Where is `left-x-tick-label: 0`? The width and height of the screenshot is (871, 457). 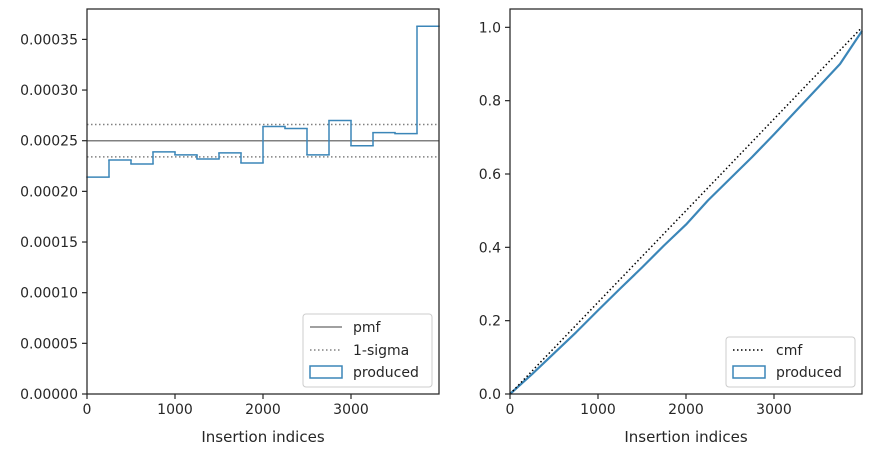
left-x-tick-label: 0 is located at coordinates (87, 410).